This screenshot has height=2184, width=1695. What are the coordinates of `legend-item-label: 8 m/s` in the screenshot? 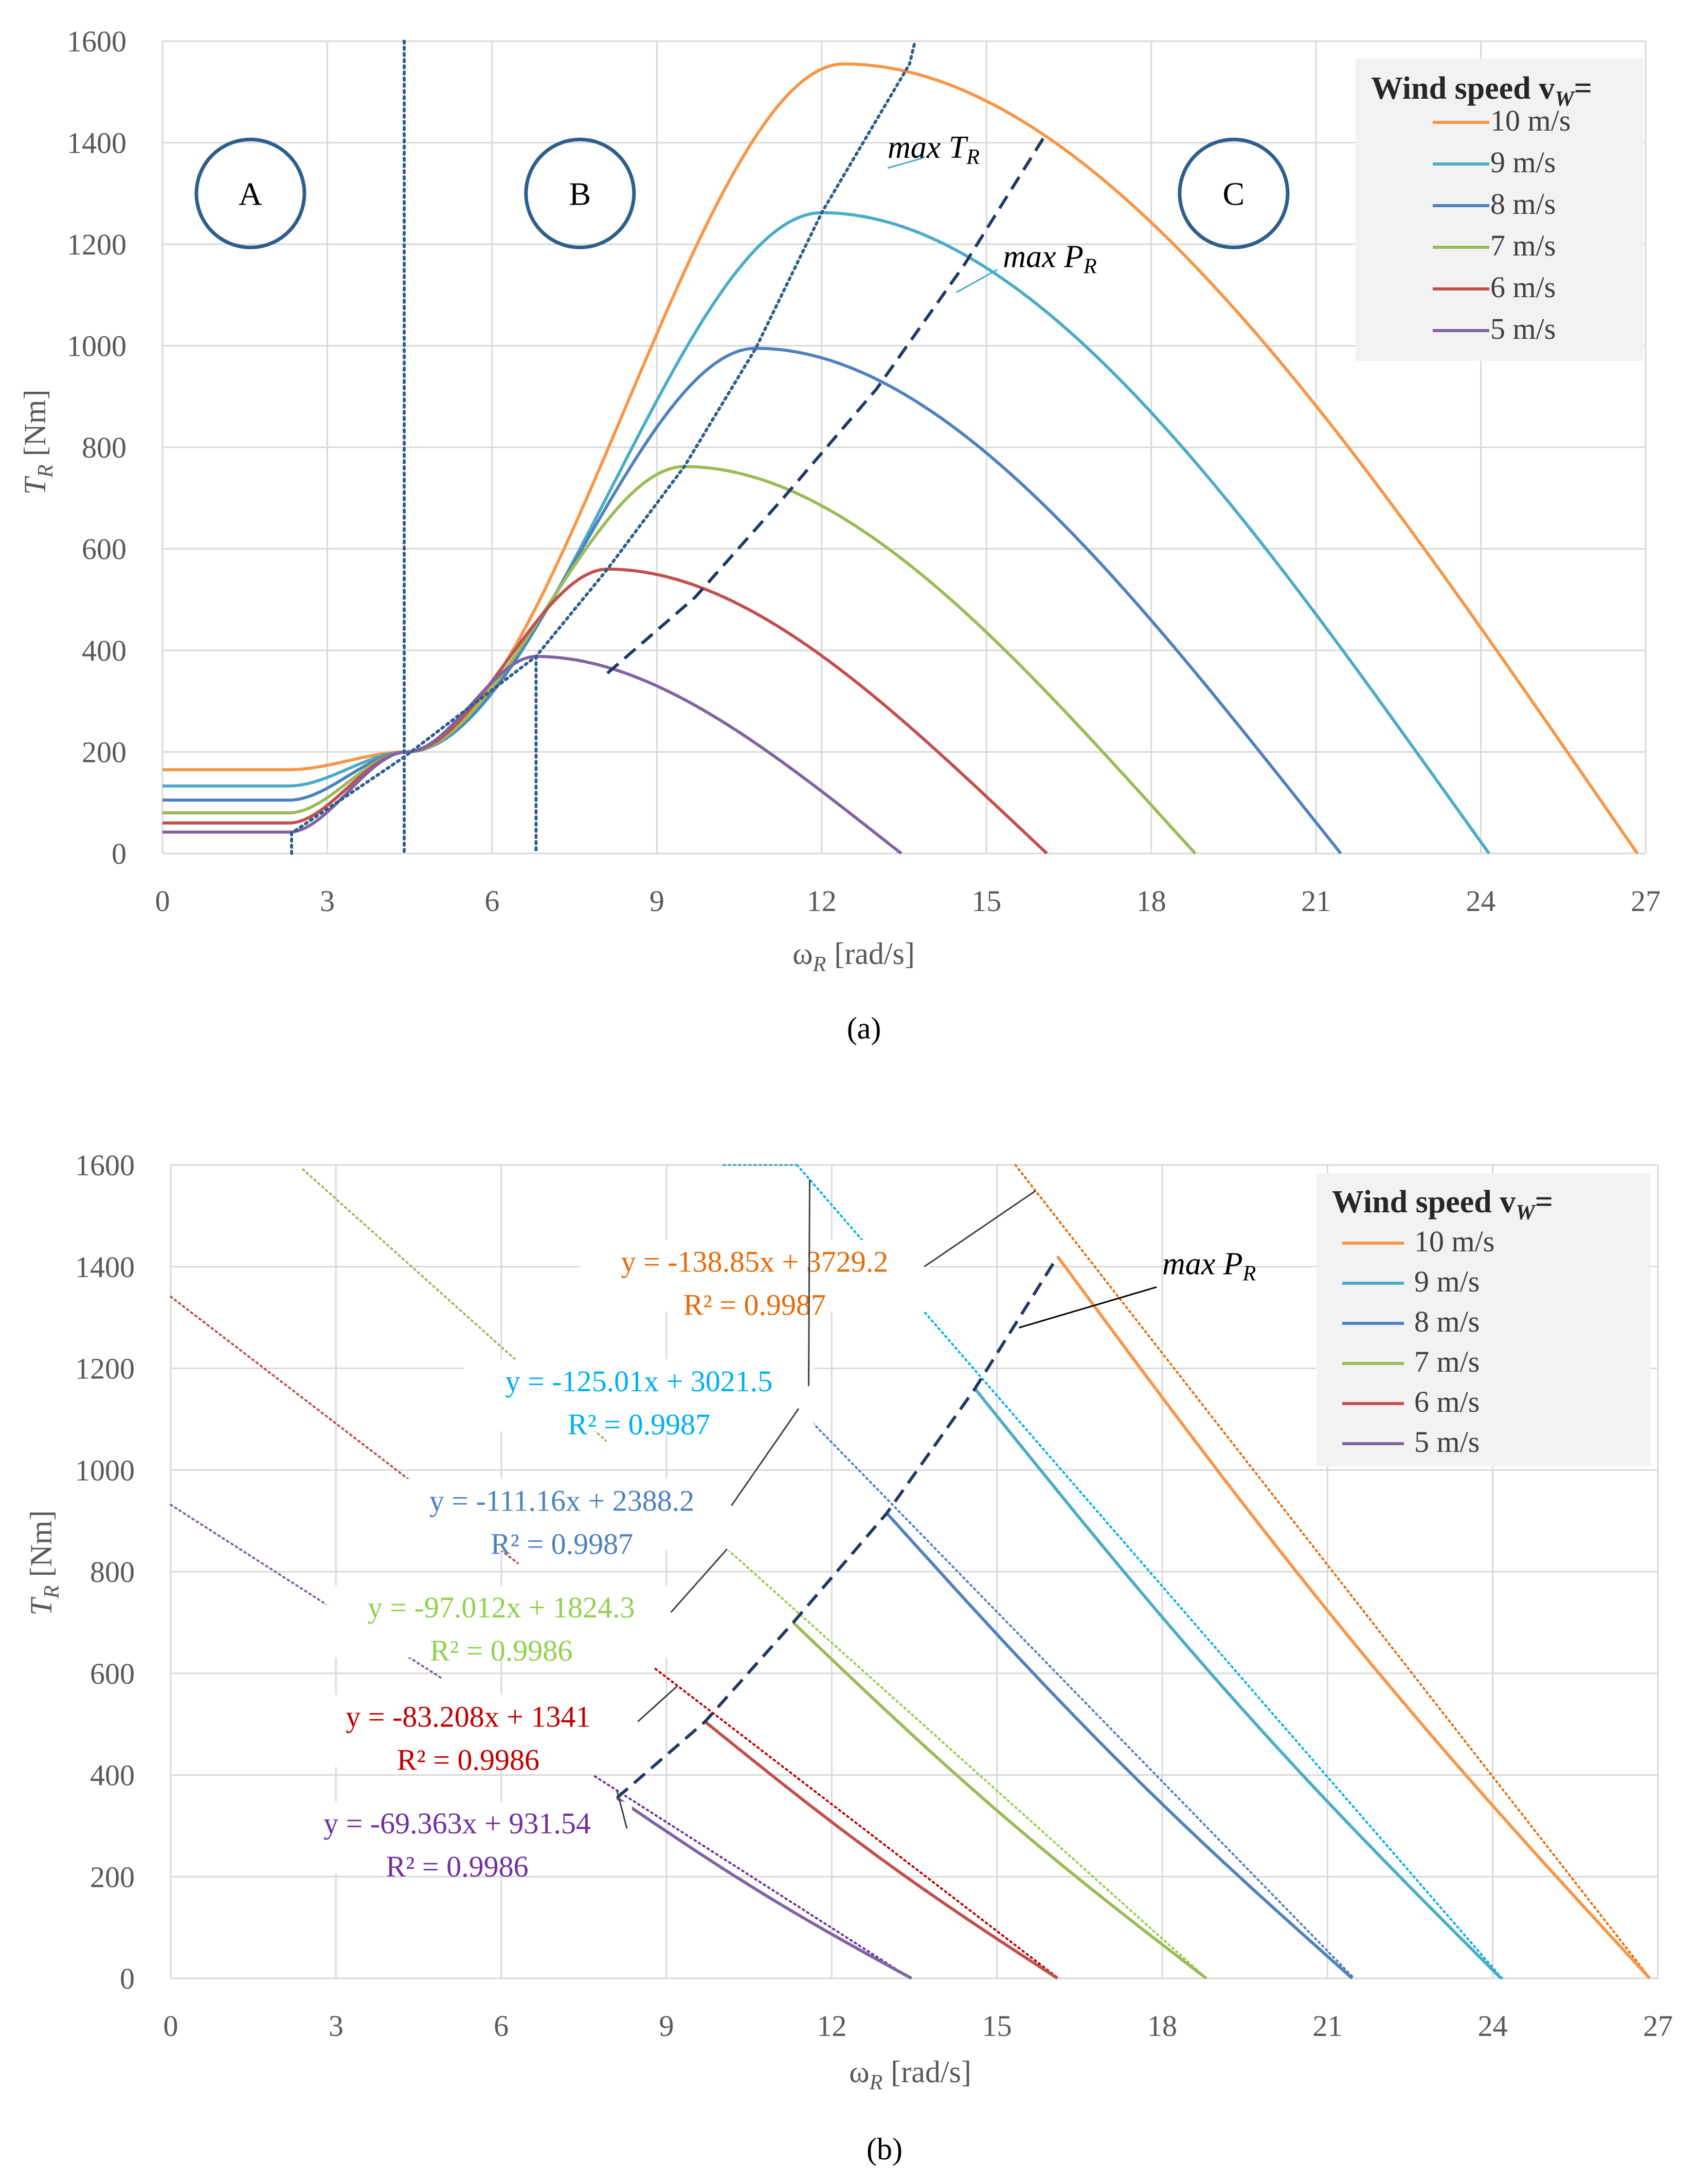 It's located at (1523, 204).